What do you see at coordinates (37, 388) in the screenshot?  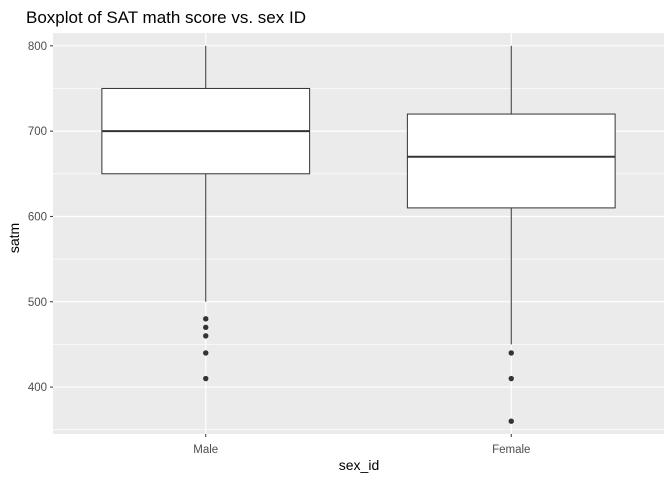 I see `y-tick-label: 400` at bounding box center [37, 388].